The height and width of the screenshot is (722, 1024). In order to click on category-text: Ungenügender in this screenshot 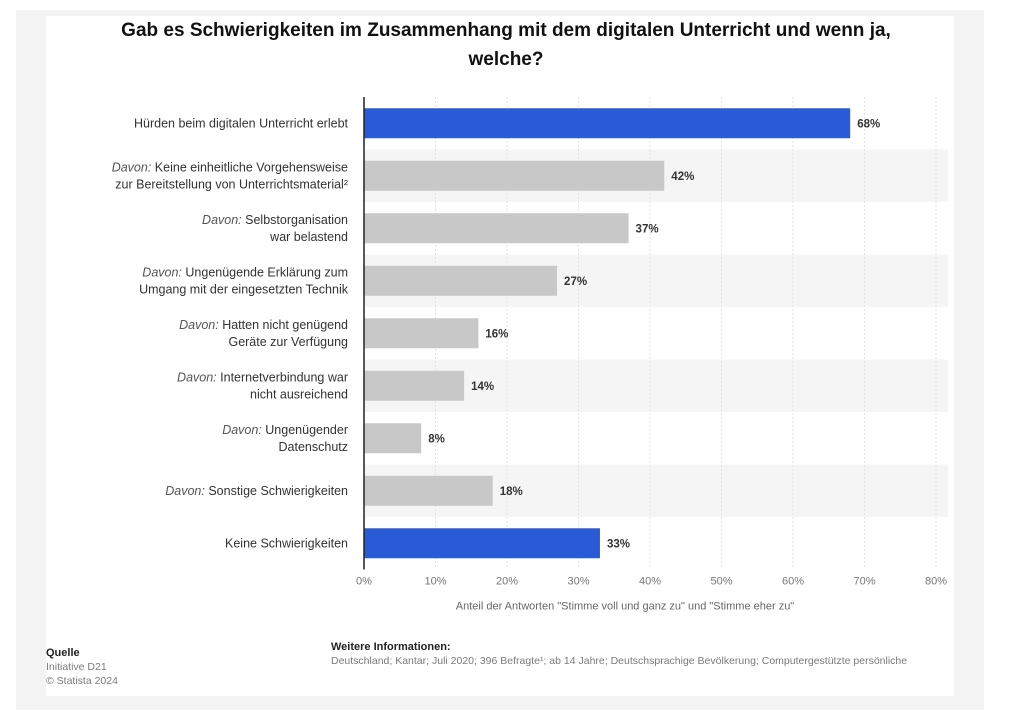, I will do `click(306, 430)`.